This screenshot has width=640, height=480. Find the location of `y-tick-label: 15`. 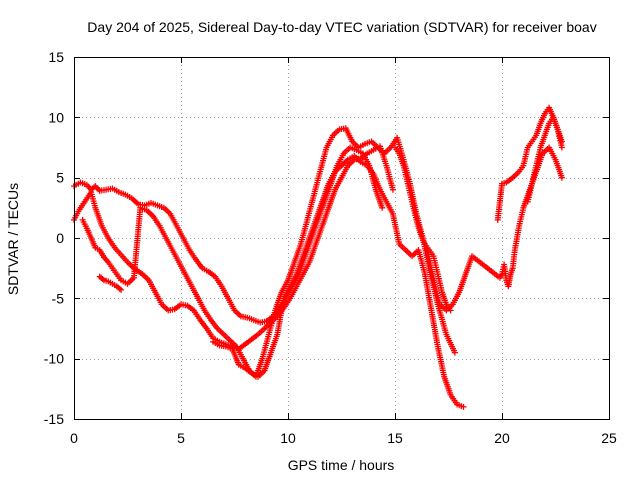

y-tick-label: 15 is located at coordinates (56, 57).